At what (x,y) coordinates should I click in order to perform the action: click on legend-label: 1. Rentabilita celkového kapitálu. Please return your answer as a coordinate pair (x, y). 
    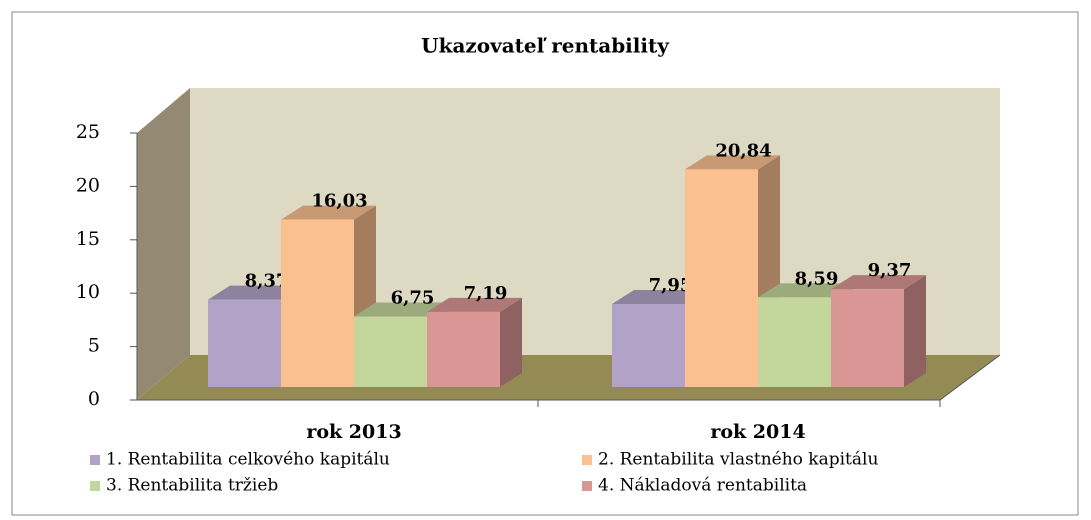
    Looking at the image, I should click on (248, 460).